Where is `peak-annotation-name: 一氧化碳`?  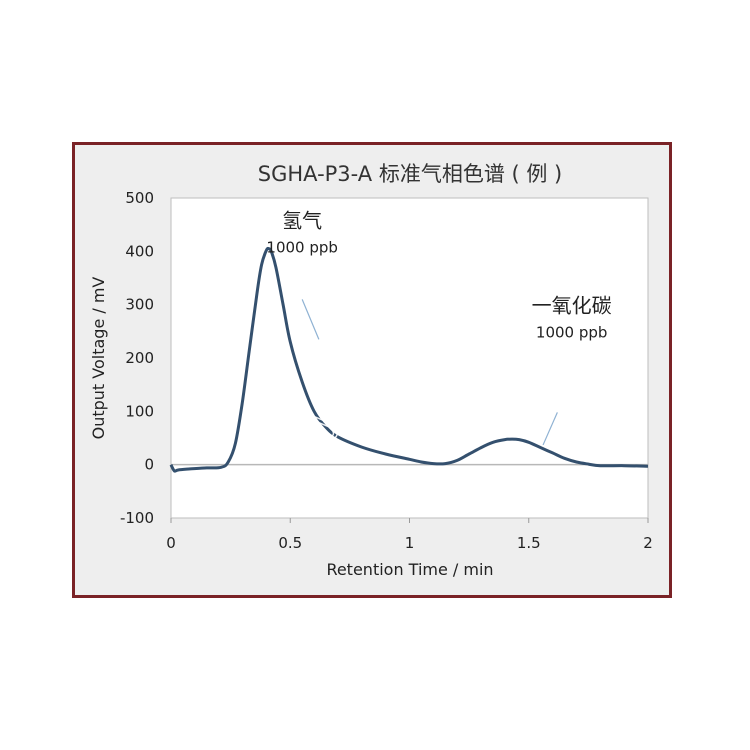 peak-annotation-name: 一氧化碳 is located at coordinates (572, 306).